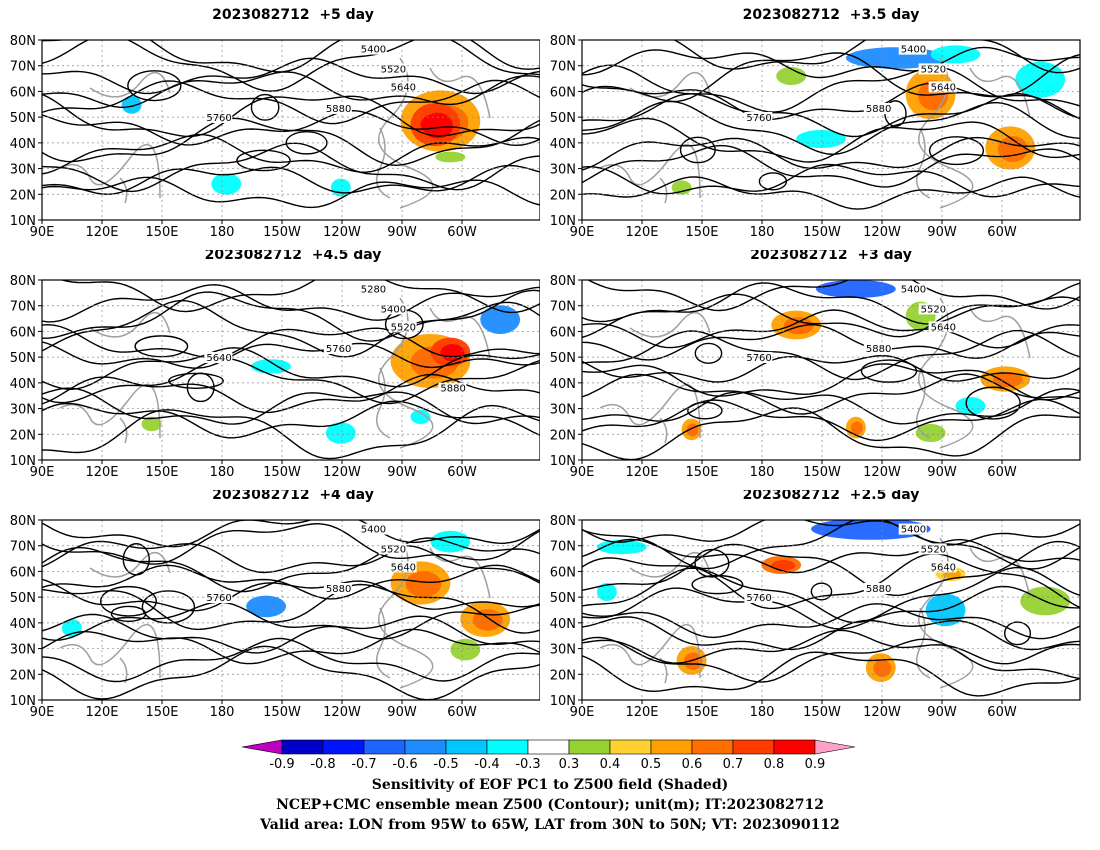 This screenshot has height=850, width=1100. I want to click on colorbar-tick-label: -0.6, so click(404, 764).